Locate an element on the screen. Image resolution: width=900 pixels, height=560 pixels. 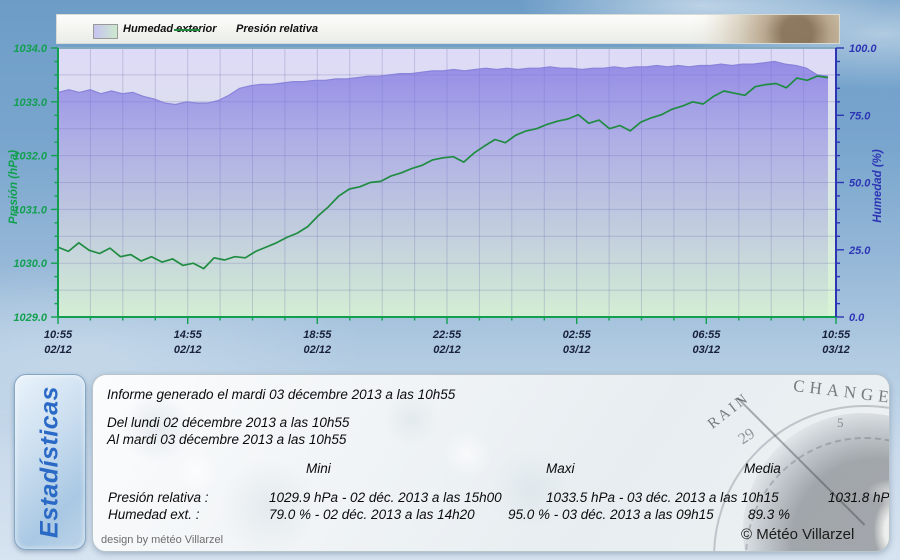
svg-text: 1032.0 is located at coordinates (30, 157).